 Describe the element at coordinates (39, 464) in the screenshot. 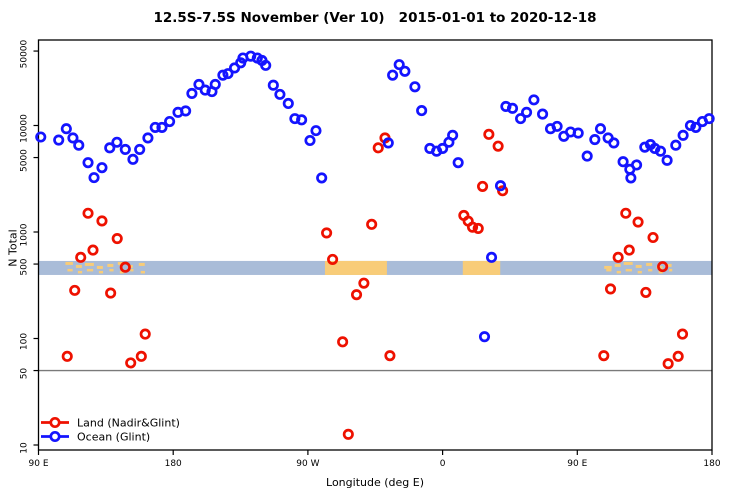

I see `x-tick-label: 90 E` at that location.